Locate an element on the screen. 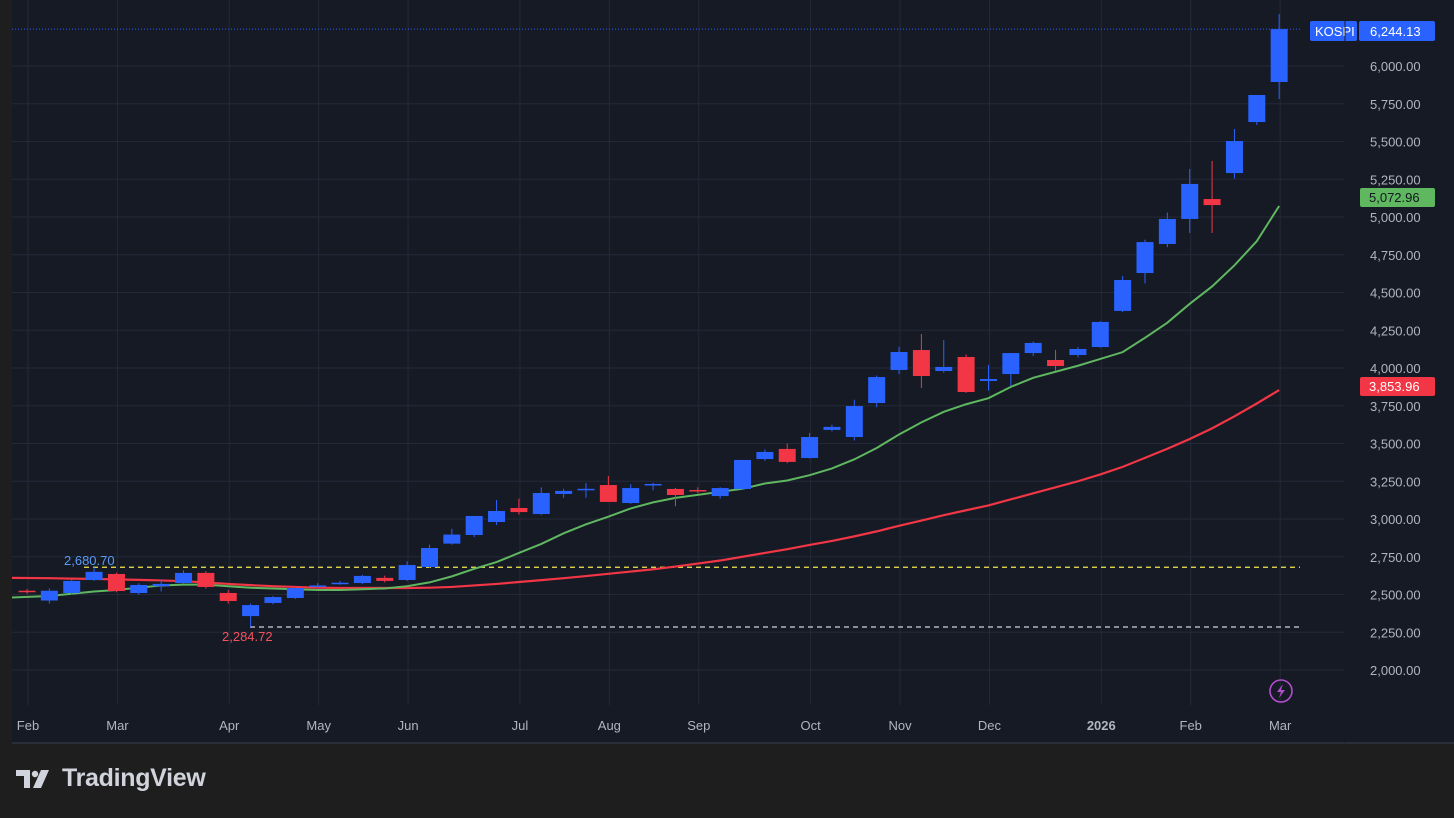  x-tick-label: Aug is located at coordinates (609, 725).